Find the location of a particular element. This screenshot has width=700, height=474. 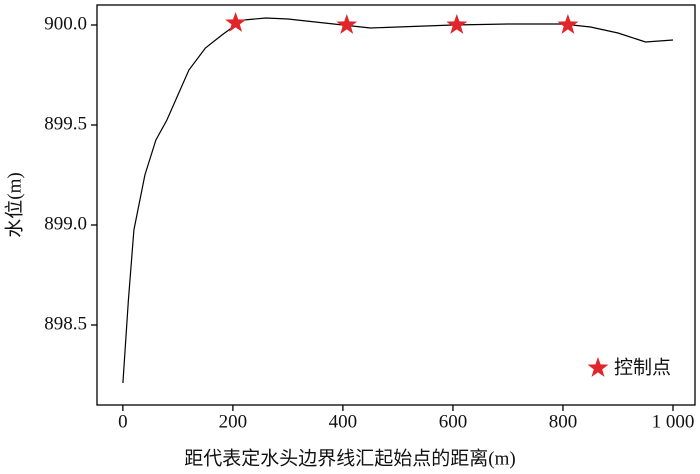

x-tick-label: 600 is located at coordinates (453, 421).